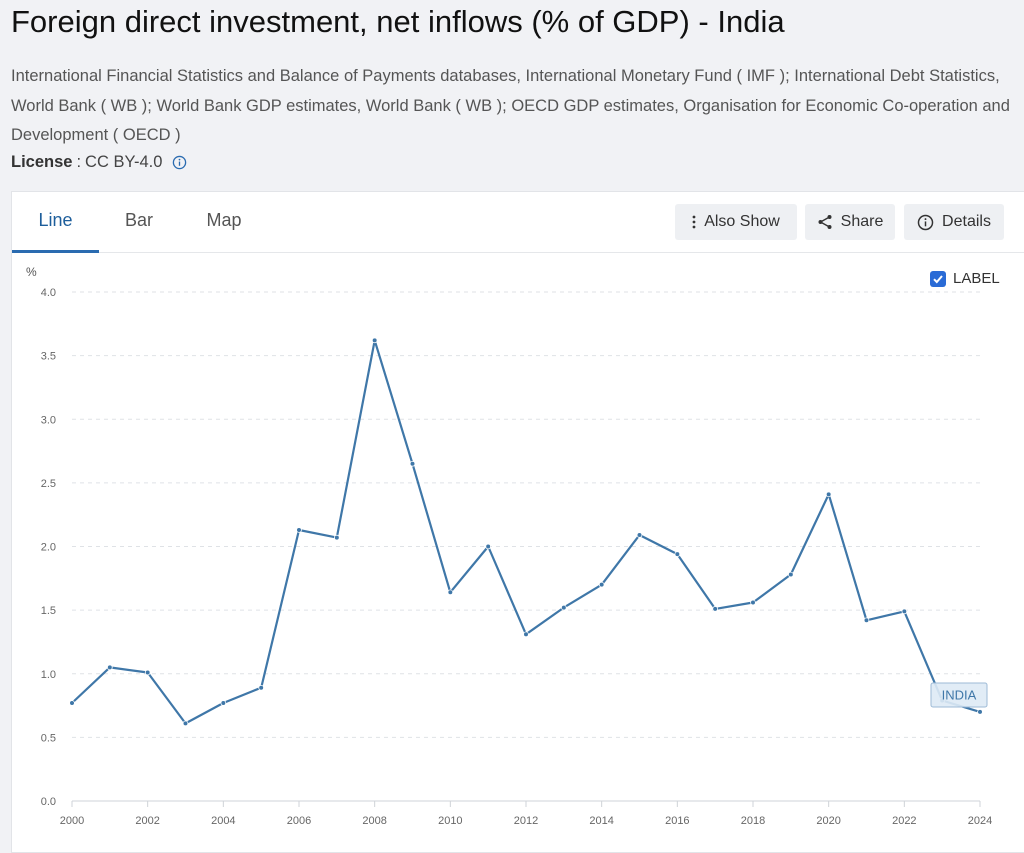 Image resolution: width=1024 pixels, height=853 pixels. What do you see at coordinates (904, 821) in the screenshot?
I see `x-tick-label: 2022` at bounding box center [904, 821].